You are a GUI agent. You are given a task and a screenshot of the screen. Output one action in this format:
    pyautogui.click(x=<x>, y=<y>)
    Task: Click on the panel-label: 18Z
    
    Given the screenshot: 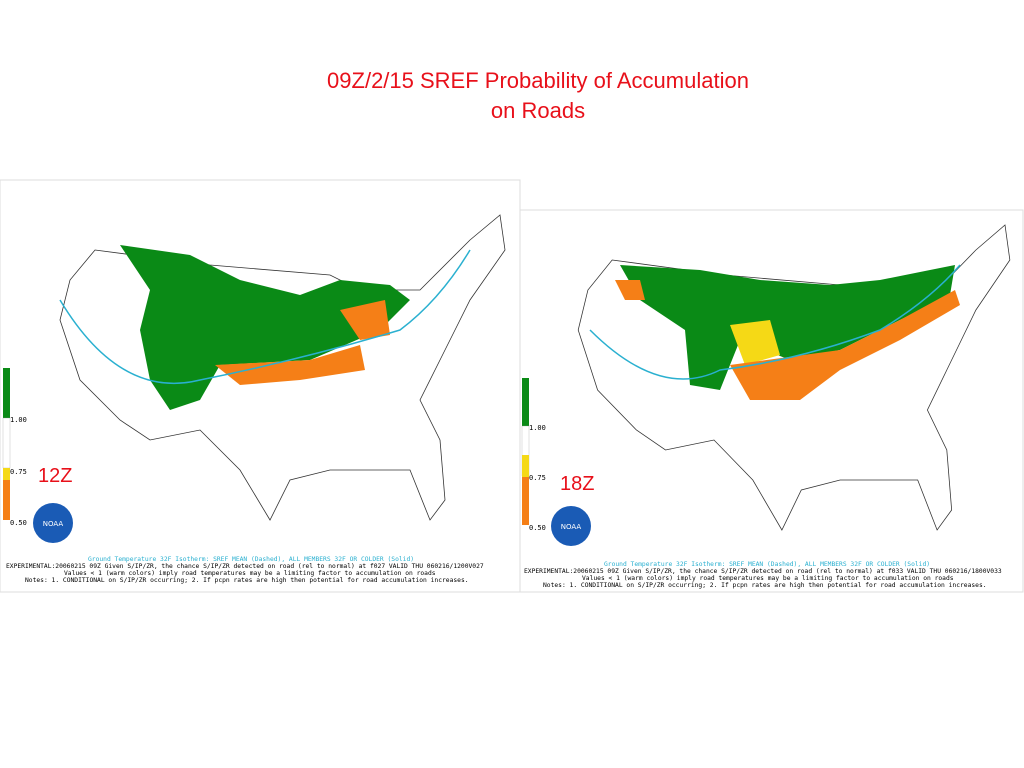 What is the action you would take?
    pyautogui.click(x=577, y=484)
    